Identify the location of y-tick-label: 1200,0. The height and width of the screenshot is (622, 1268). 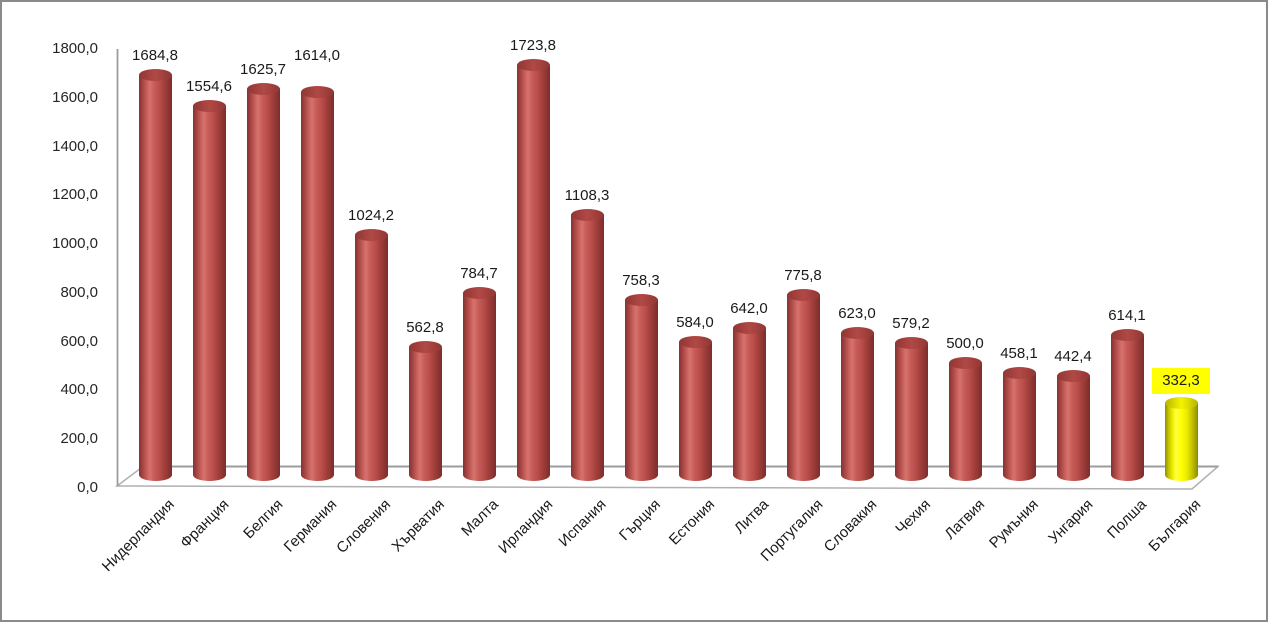
(75, 195).